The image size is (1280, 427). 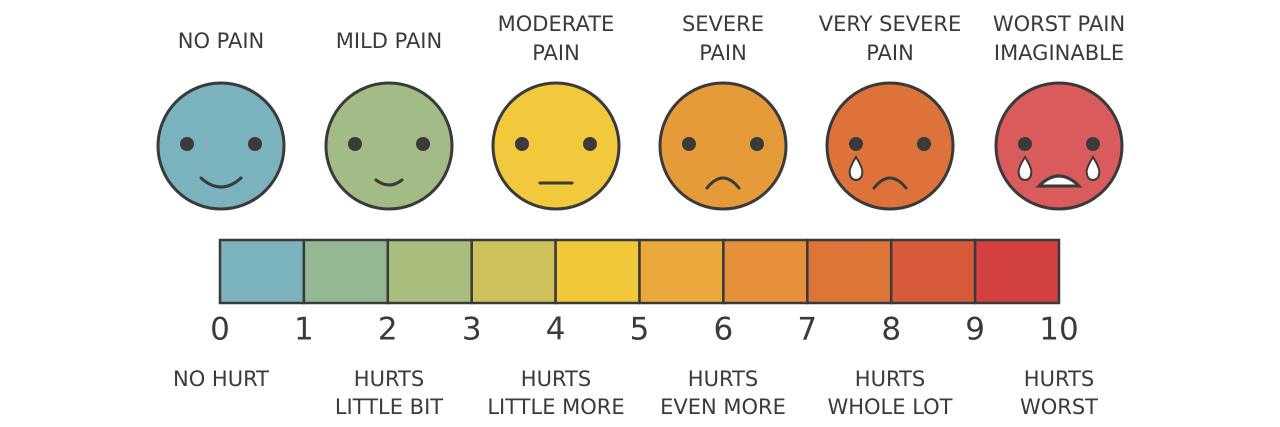 I want to click on face-label: IMAGINABLE, so click(x=1059, y=53).